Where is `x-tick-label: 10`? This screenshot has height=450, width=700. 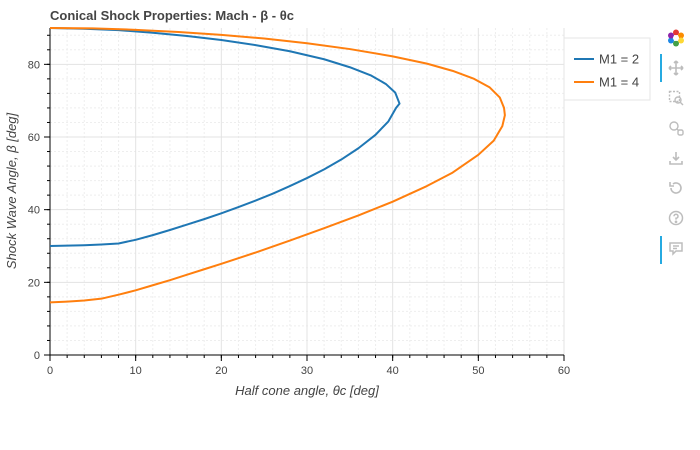
x-tick-label: 10 is located at coordinates (136, 371).